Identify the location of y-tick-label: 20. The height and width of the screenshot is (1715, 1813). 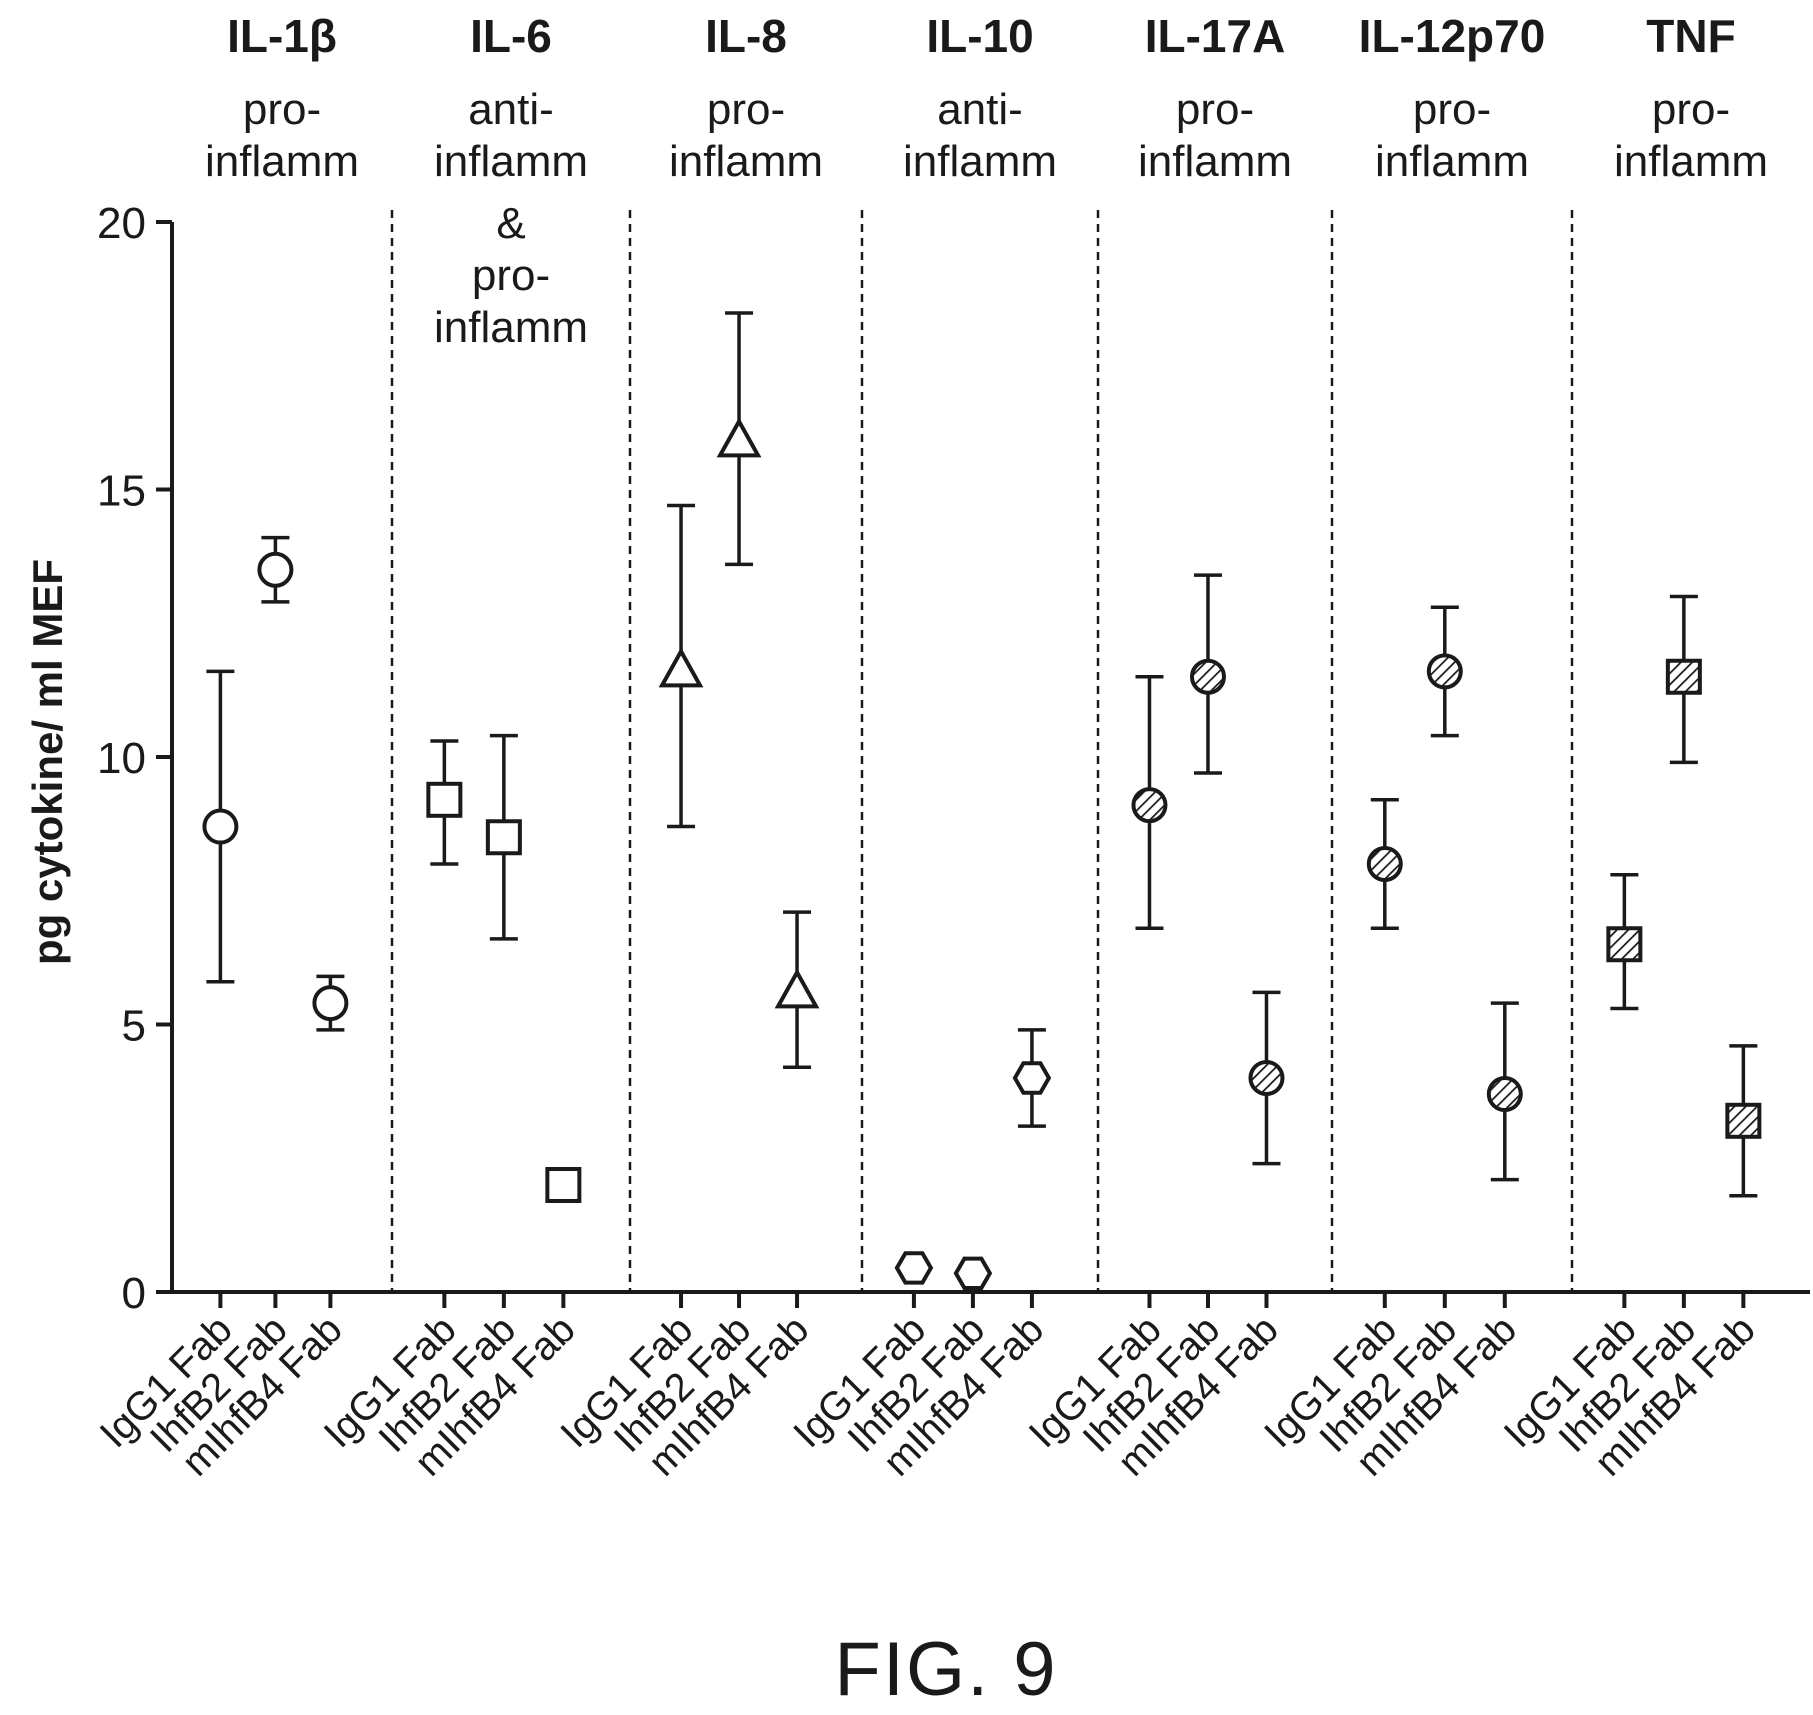
(121, 223).